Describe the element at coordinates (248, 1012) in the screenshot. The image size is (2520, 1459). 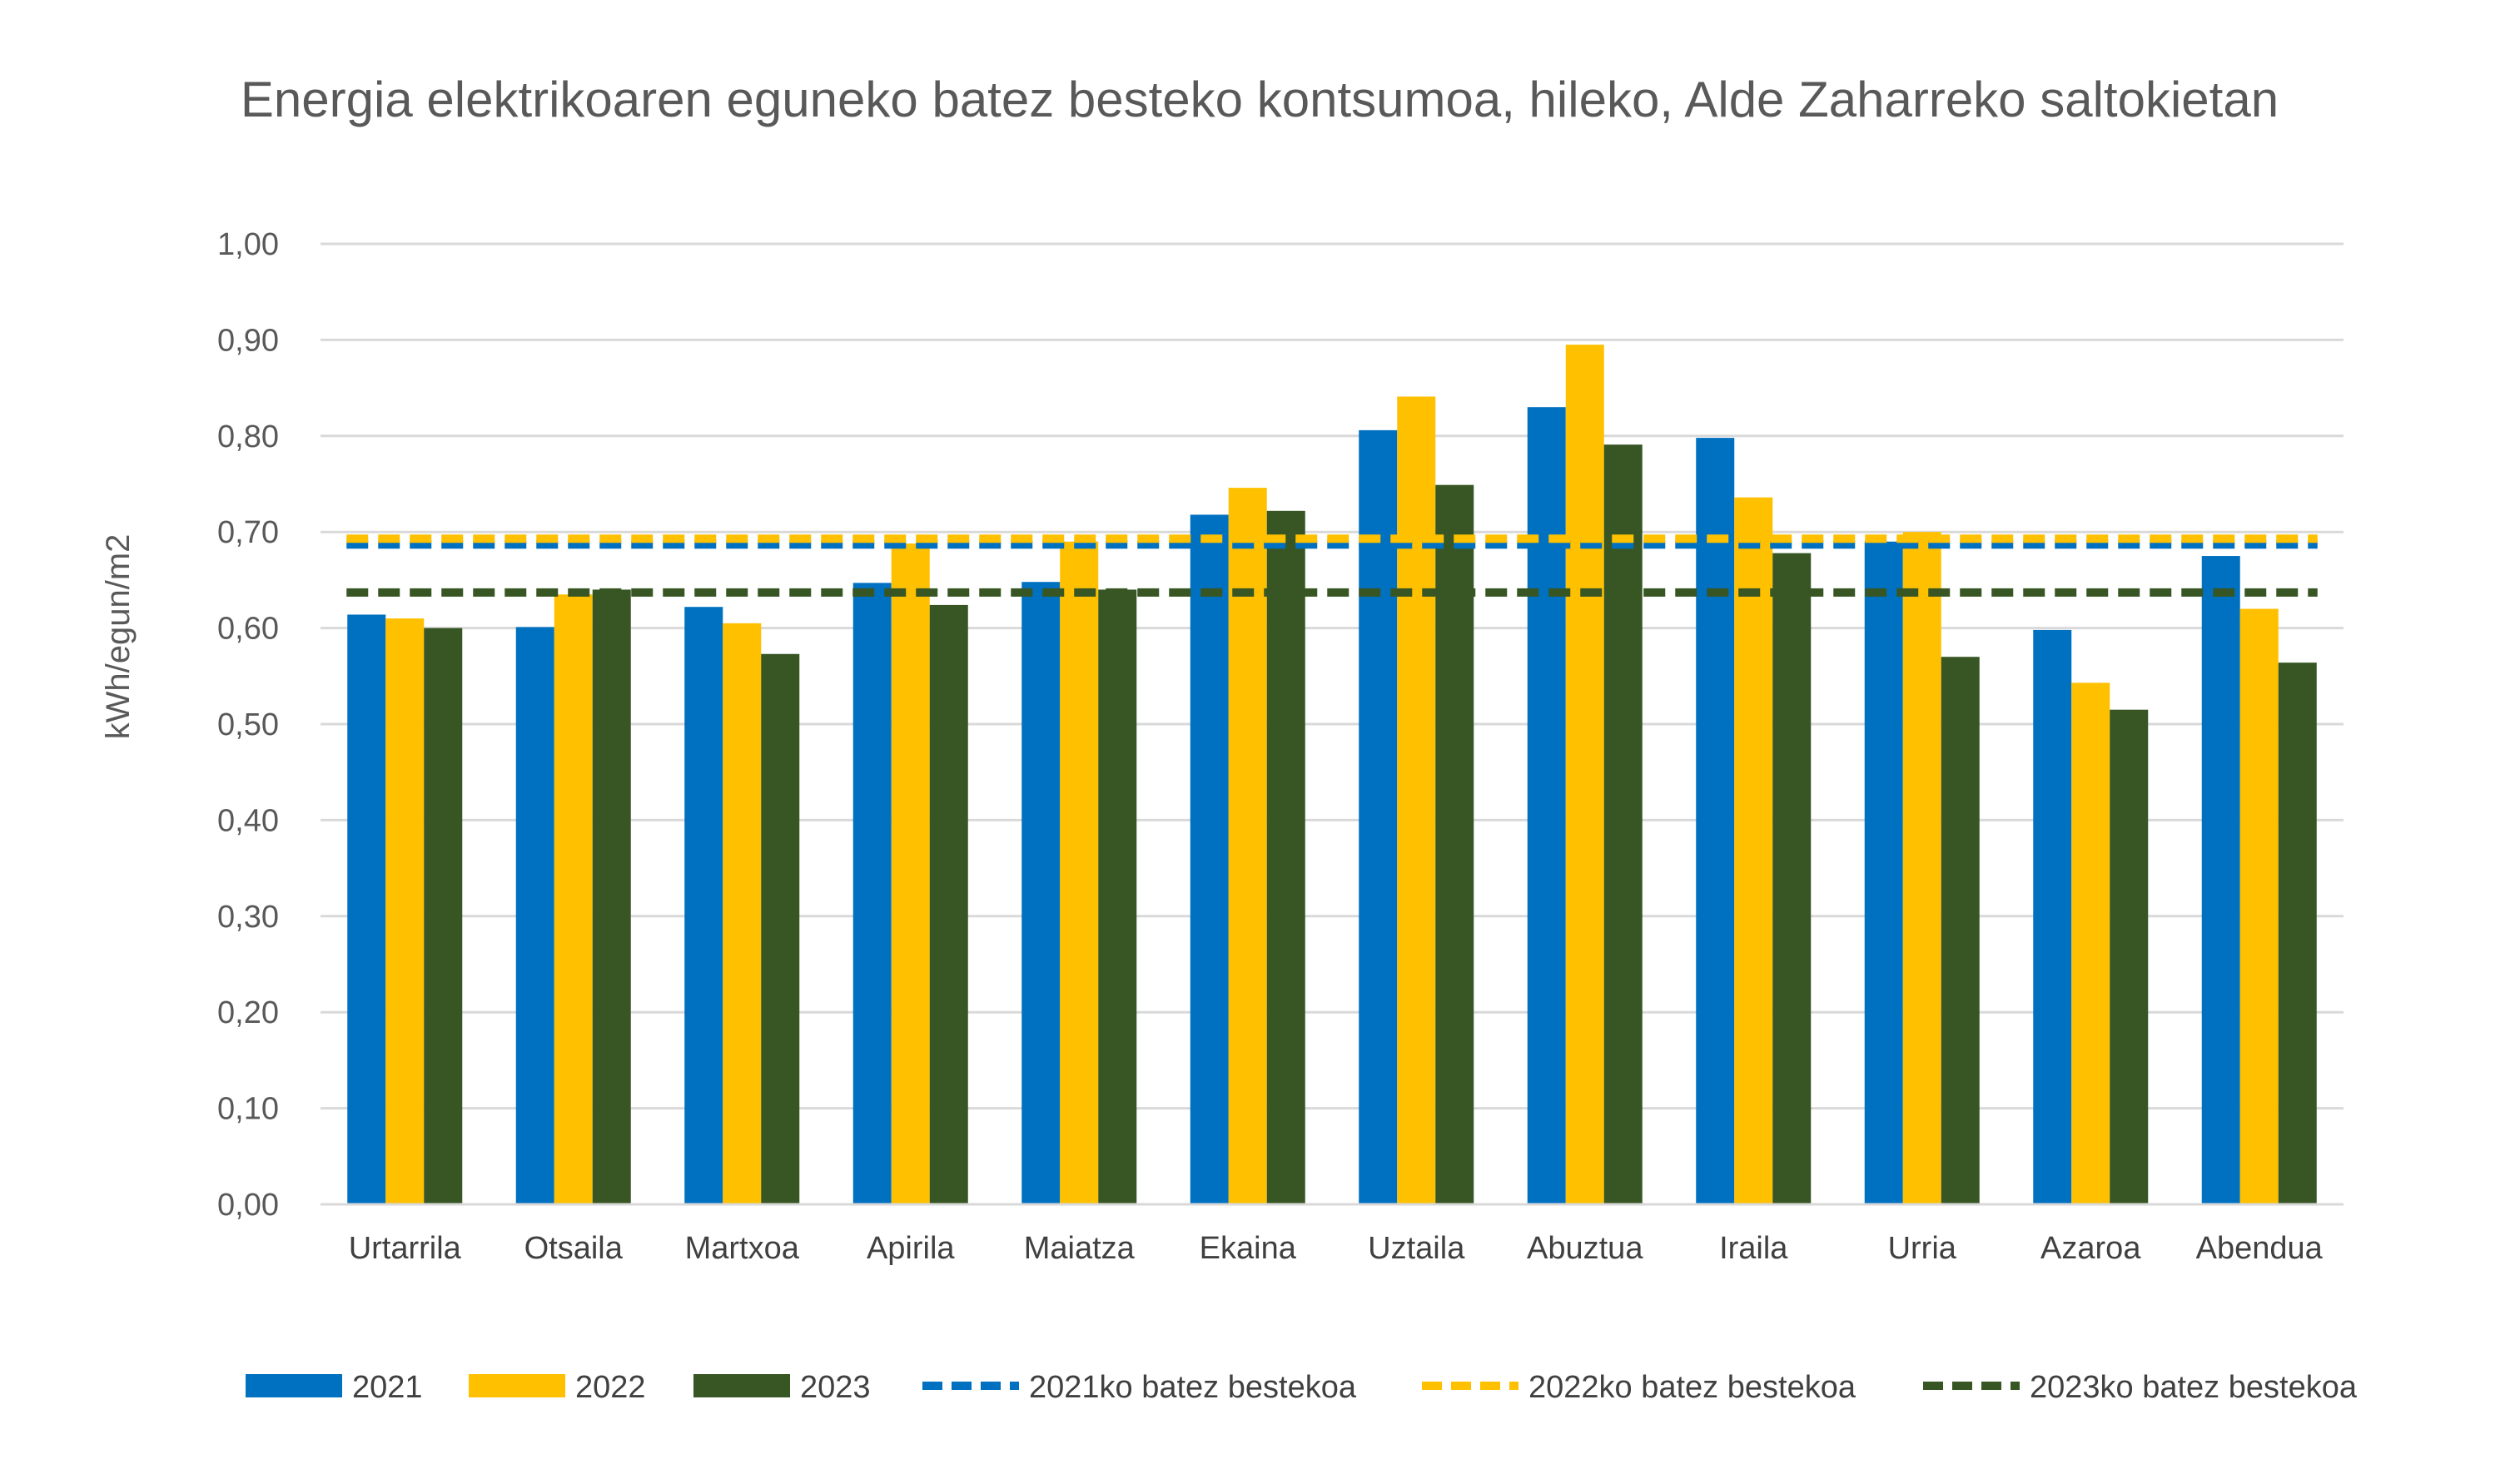
I see `y-tick-label: 0,20` at that location.